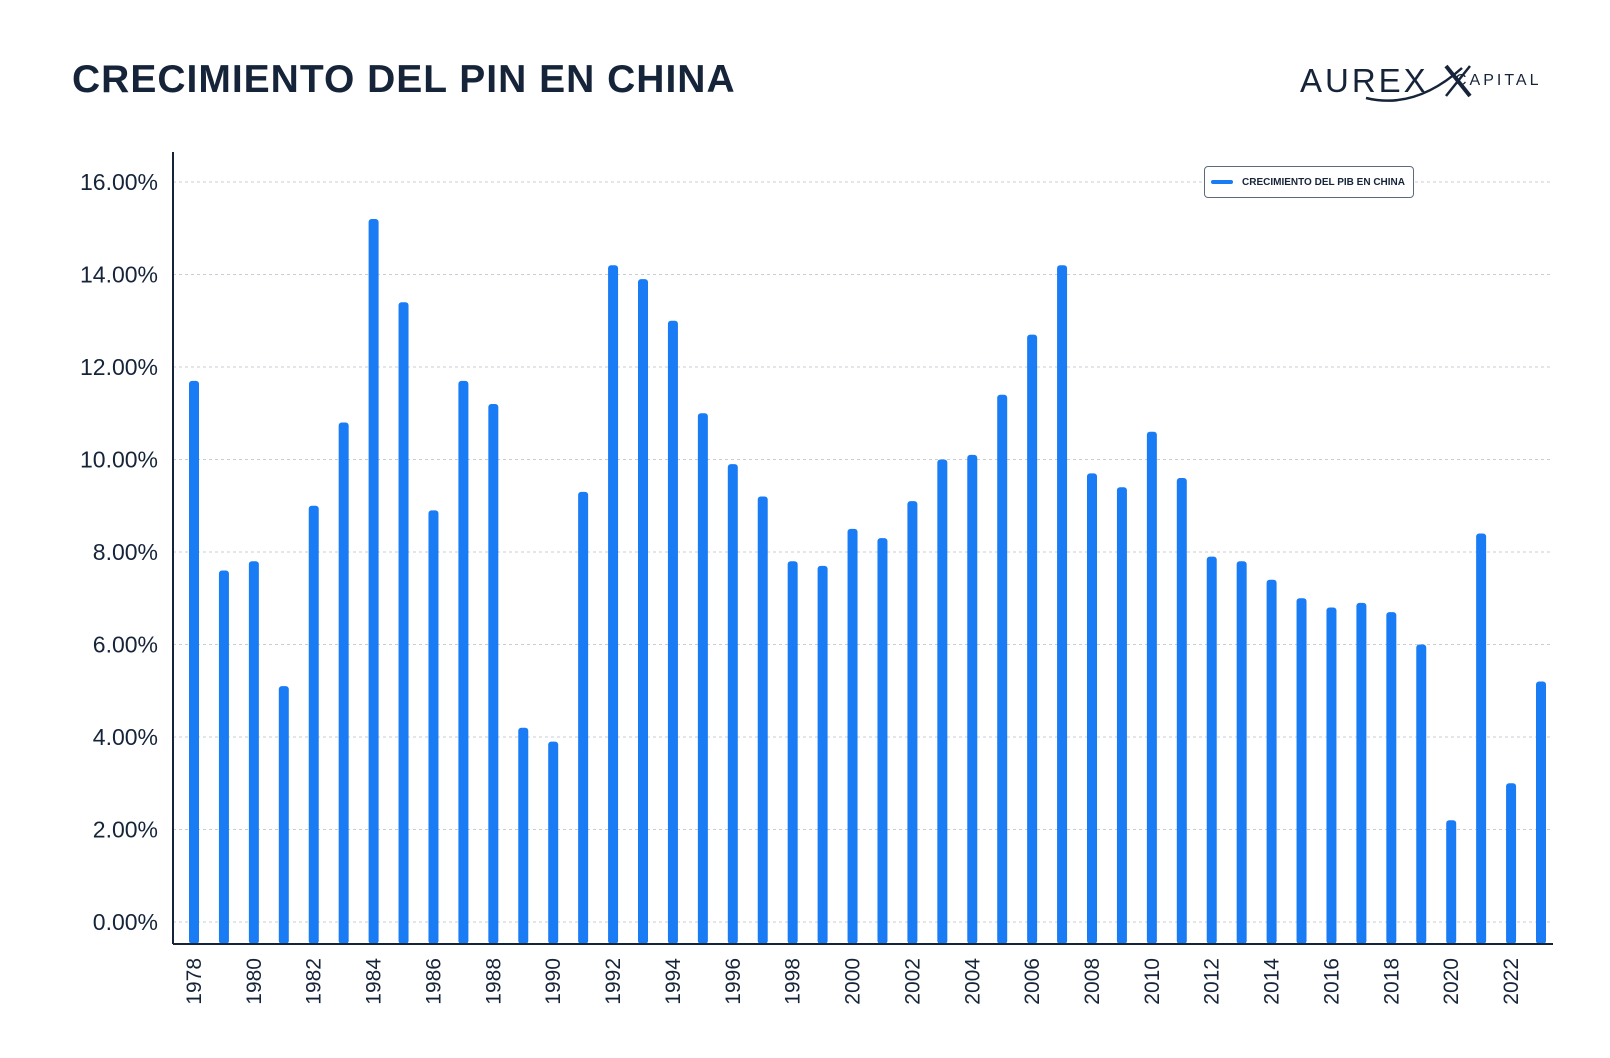 The width and height of the screenshot is (1610, 1058). Describe the element at coordinates (404, 79) in the screenshot. I see `chart-title: CRECIMIENTO DEL PIN EN CHINA` at that location.